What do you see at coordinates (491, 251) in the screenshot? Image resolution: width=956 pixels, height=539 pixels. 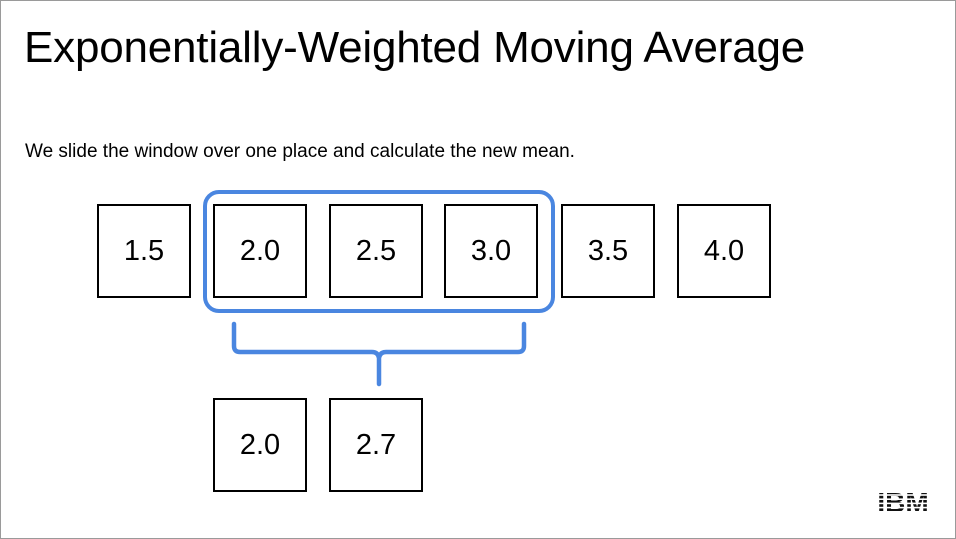 I see `sequence-cell-4: 3.0` at bounding box center [491, 251].